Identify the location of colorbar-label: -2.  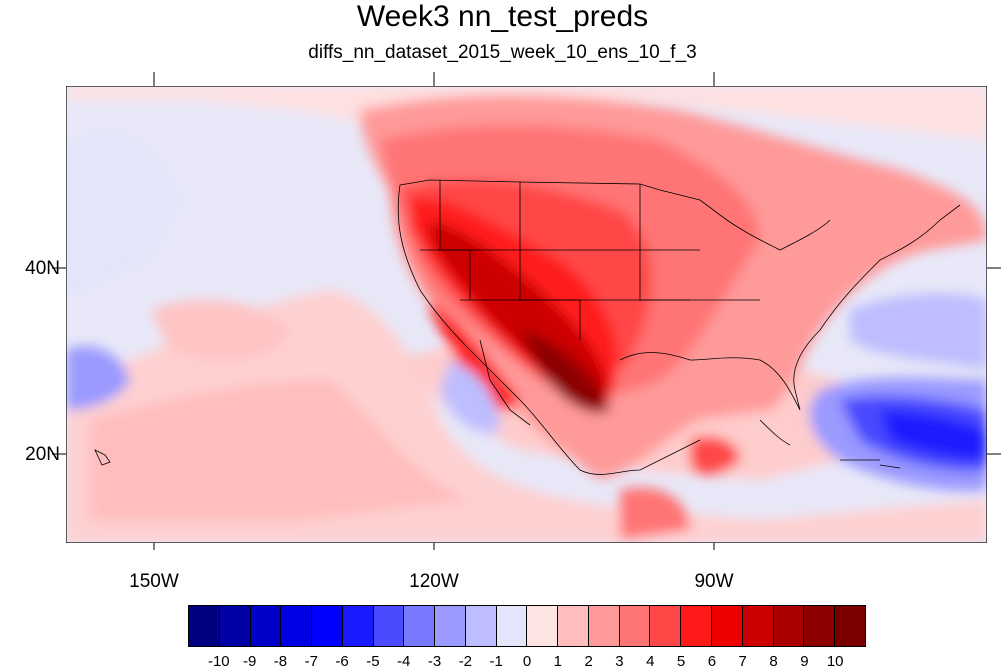
(465, 661).